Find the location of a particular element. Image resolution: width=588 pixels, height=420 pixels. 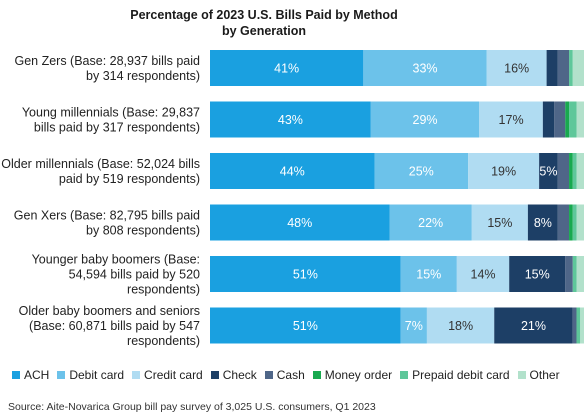

legend-label: ACH is located at coordinates (37, 375).